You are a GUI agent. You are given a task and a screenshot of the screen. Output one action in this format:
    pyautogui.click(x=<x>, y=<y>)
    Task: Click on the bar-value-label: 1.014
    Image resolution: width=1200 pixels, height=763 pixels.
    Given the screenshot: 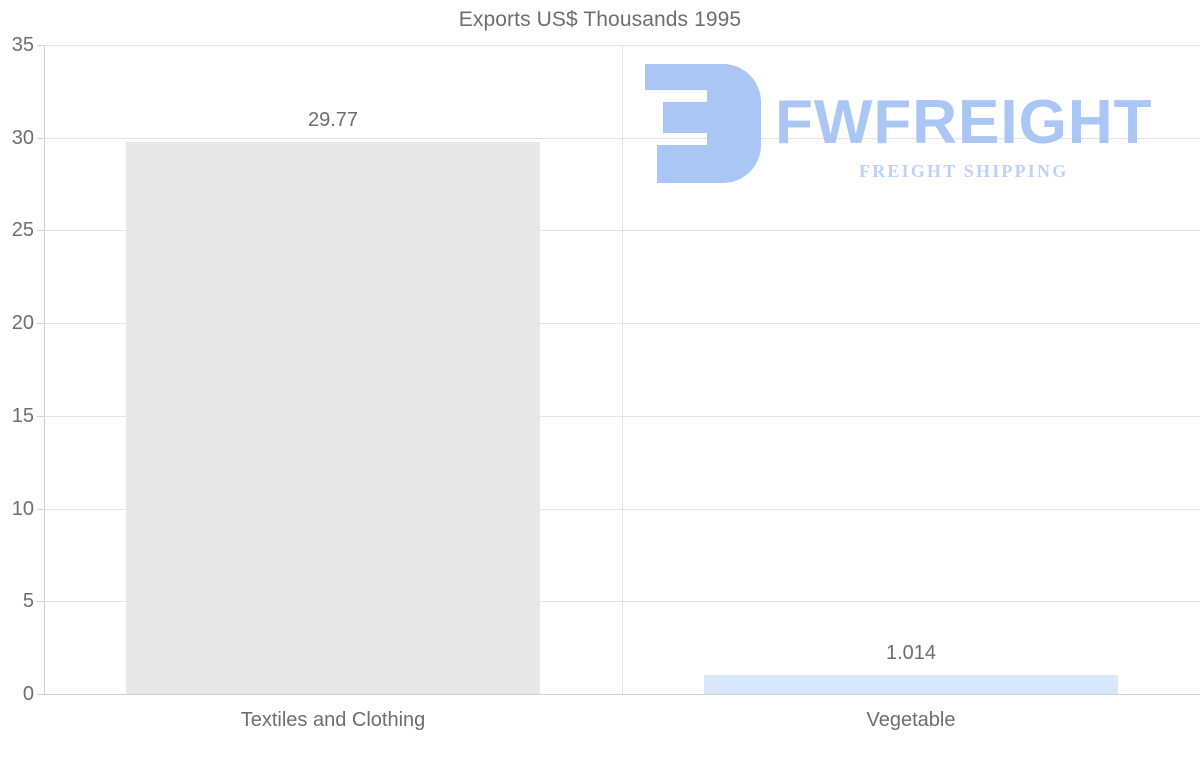 What is the action you would take?
    pyautogui.click(x=911, y=653)
    